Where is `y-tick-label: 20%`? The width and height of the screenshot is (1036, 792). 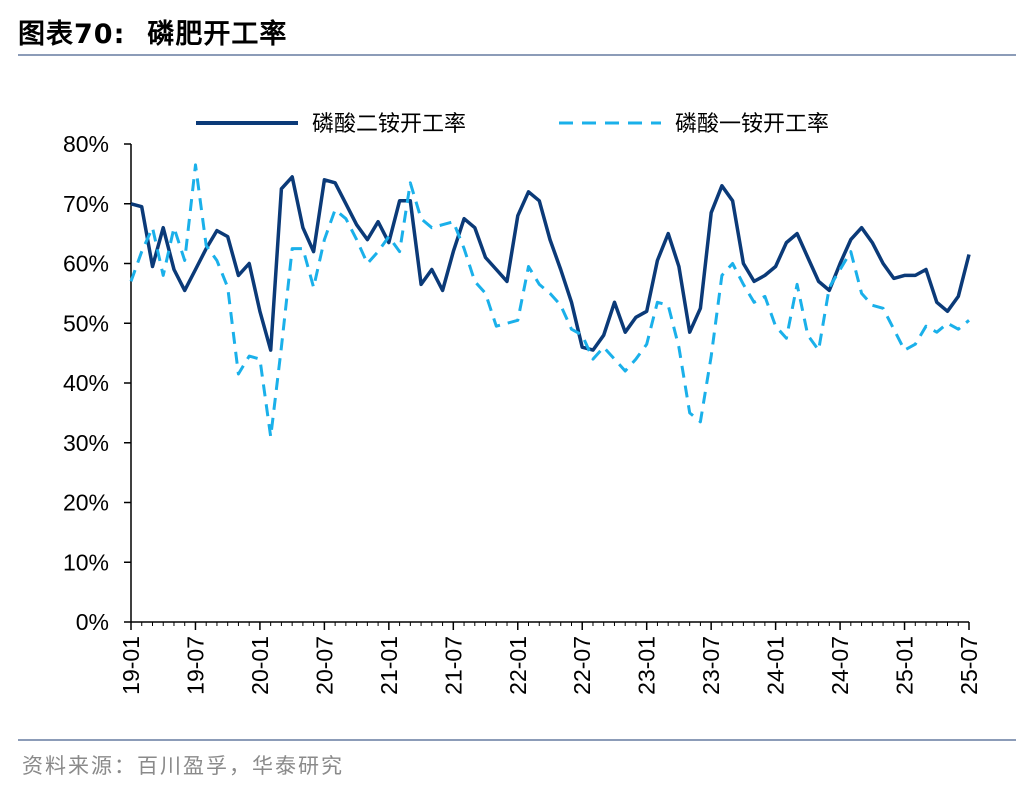 y-tick-label: 20% is located at coordinates (86, 503).